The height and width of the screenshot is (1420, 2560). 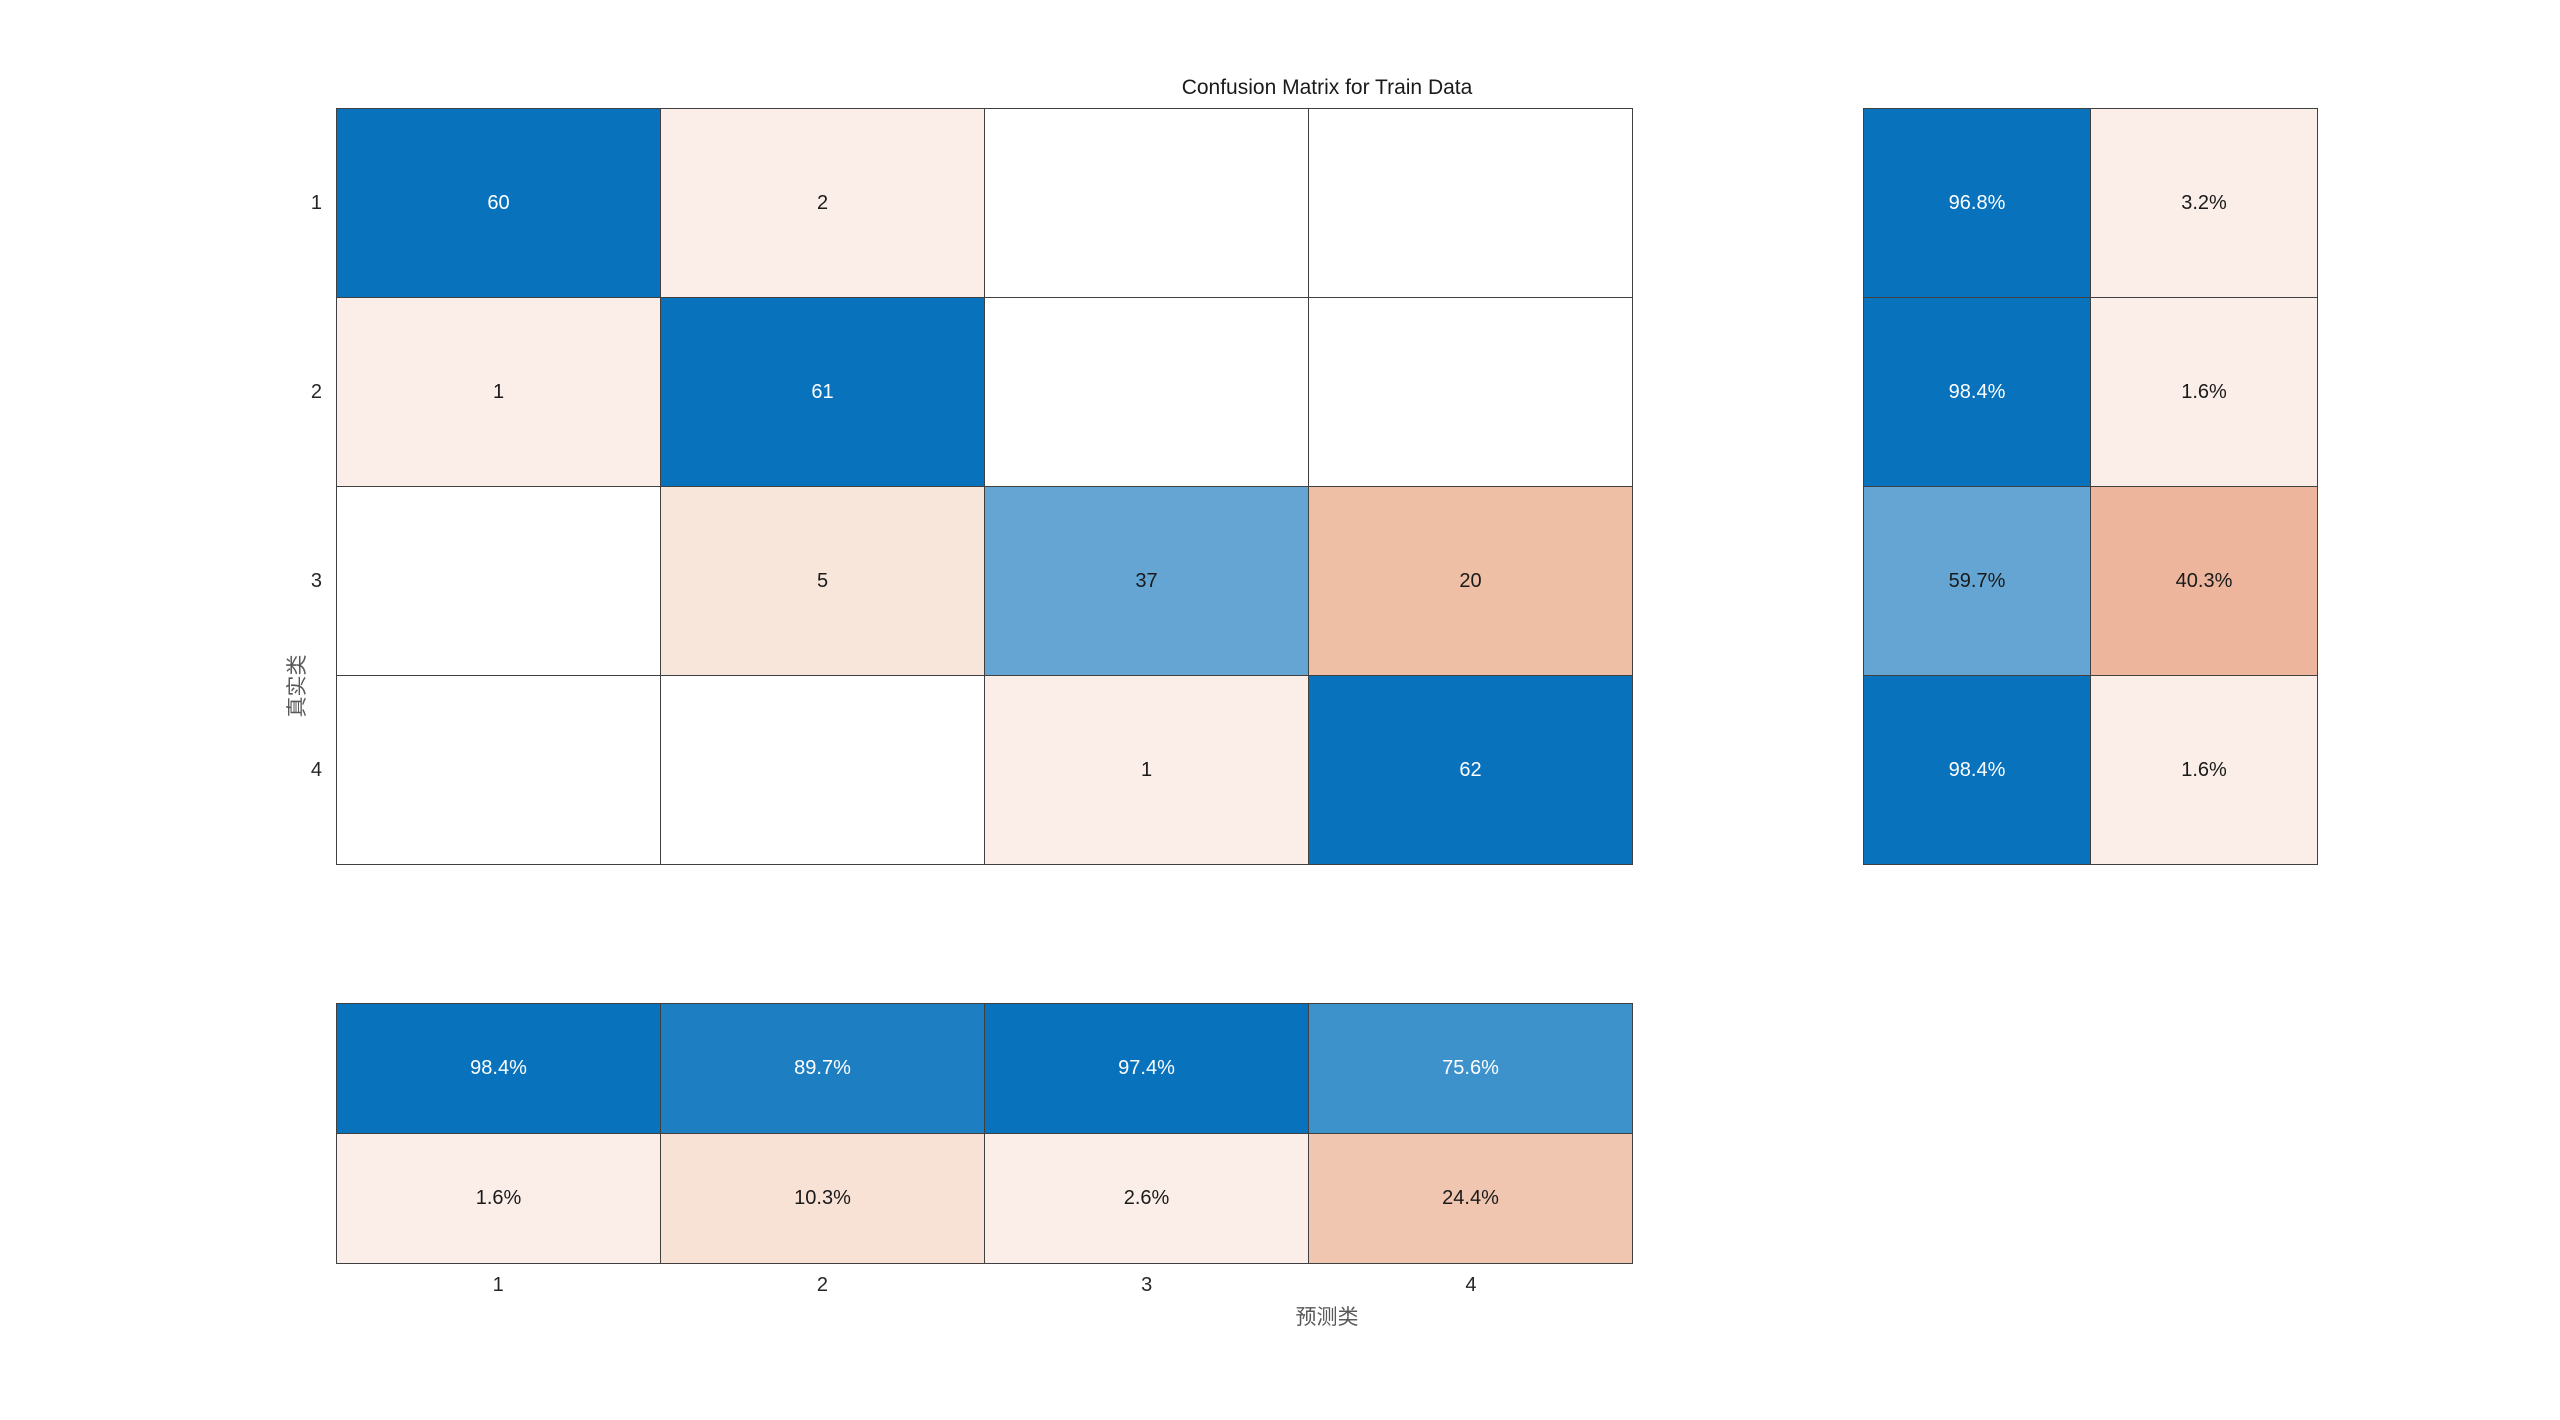 I want to click on x-axis-label: 预测类, so click(x=1327, y=1317).